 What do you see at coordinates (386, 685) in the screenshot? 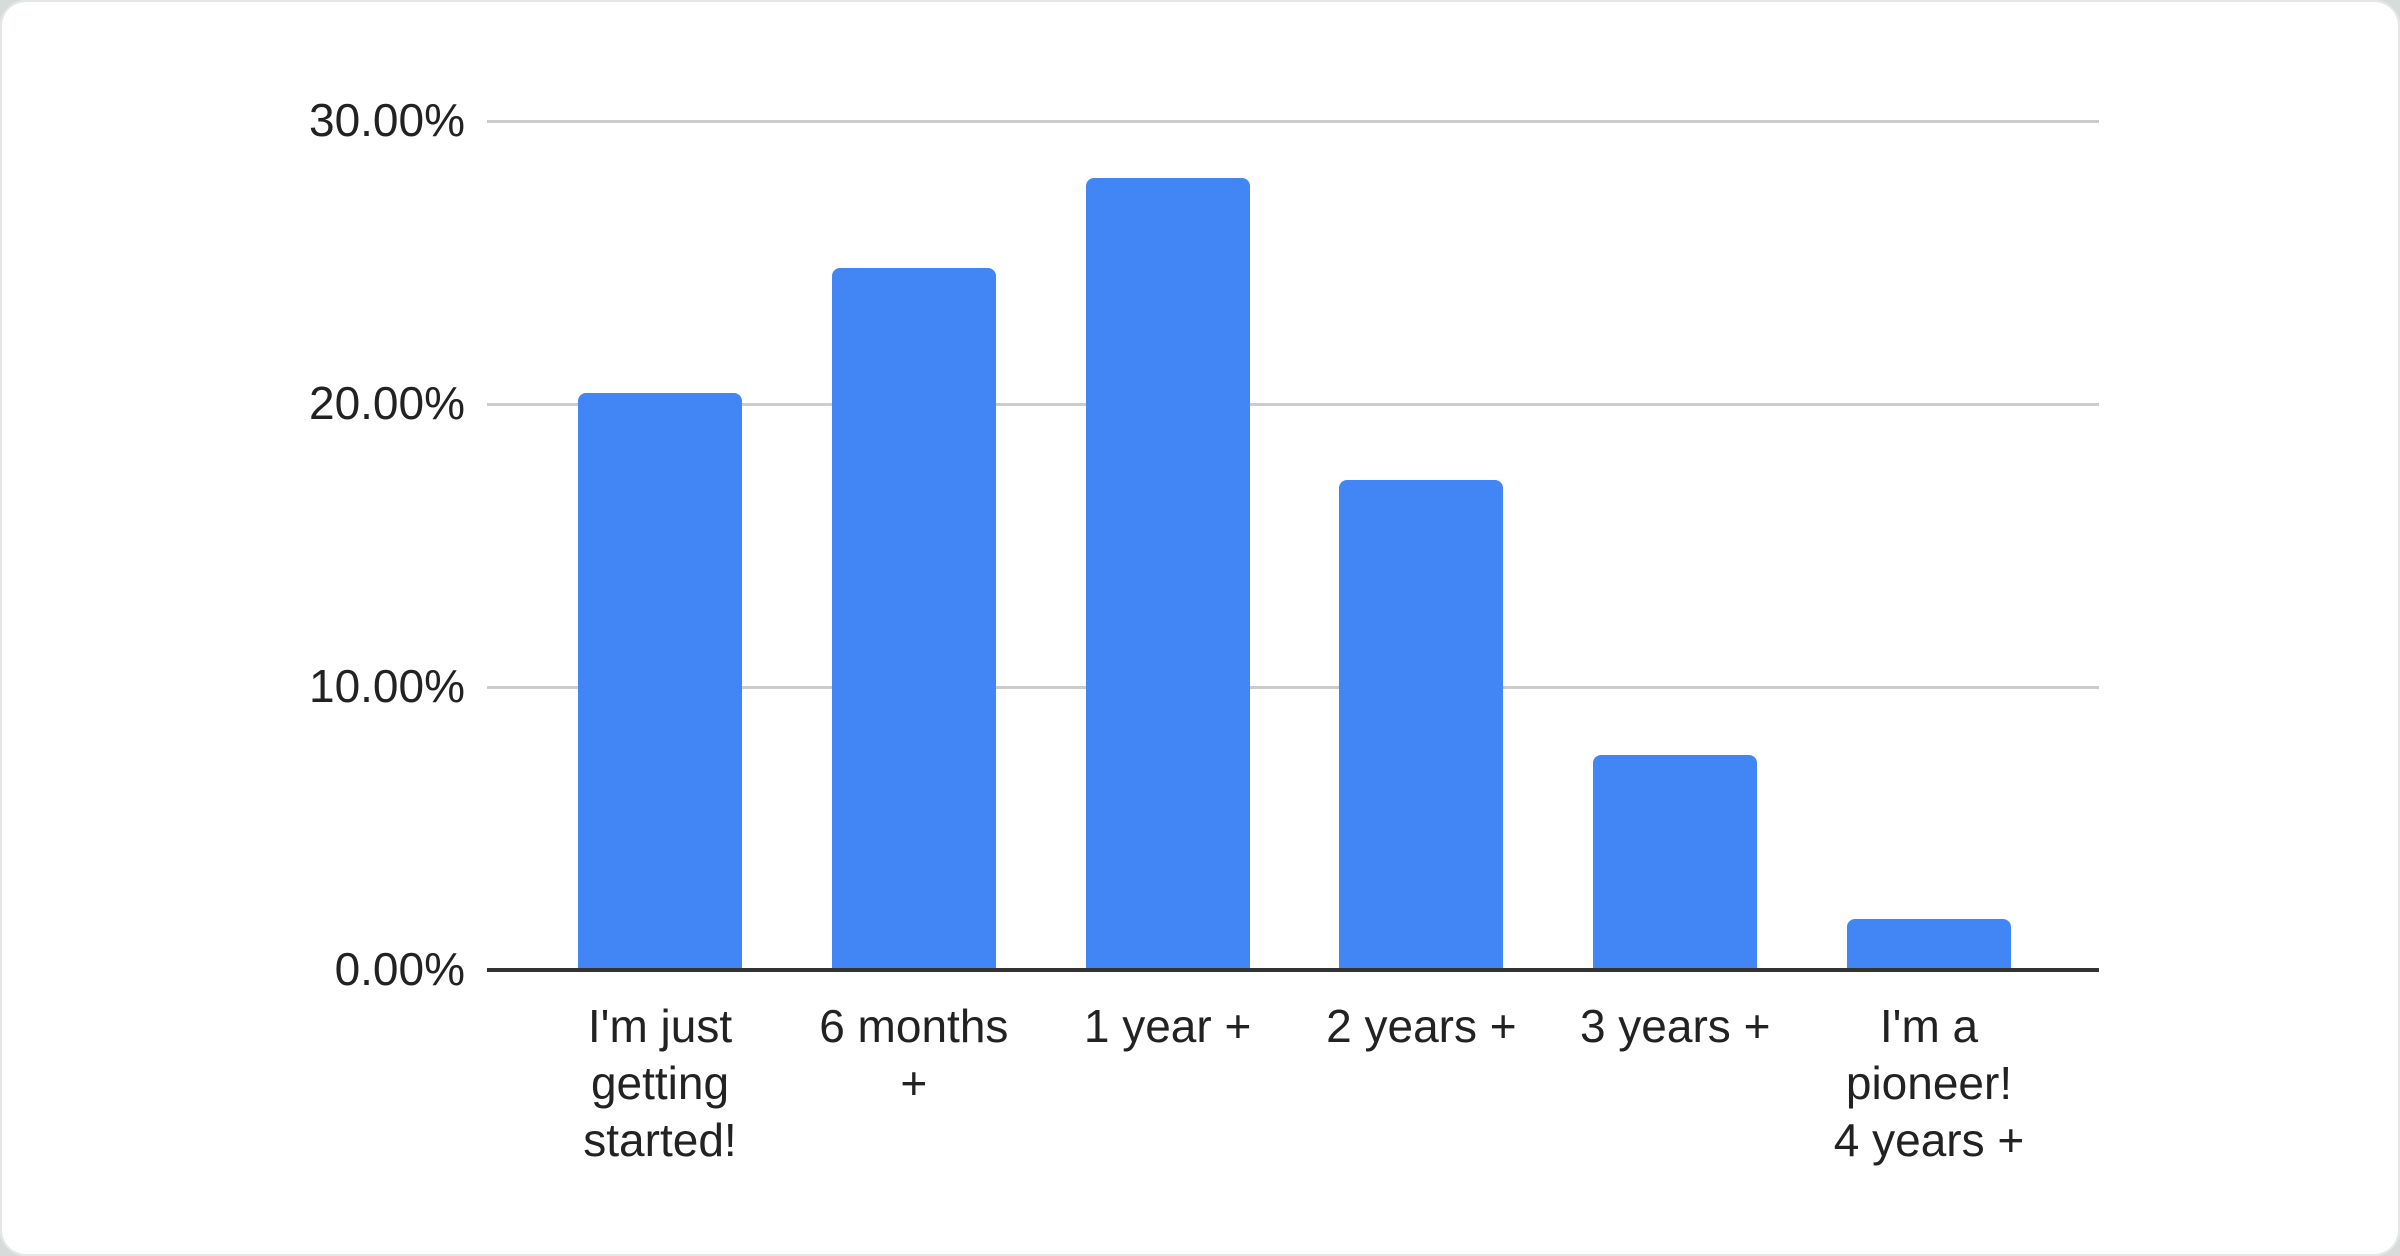
I see `y-axis-tick-label: 10.00%` at bounding box center [386, 685].